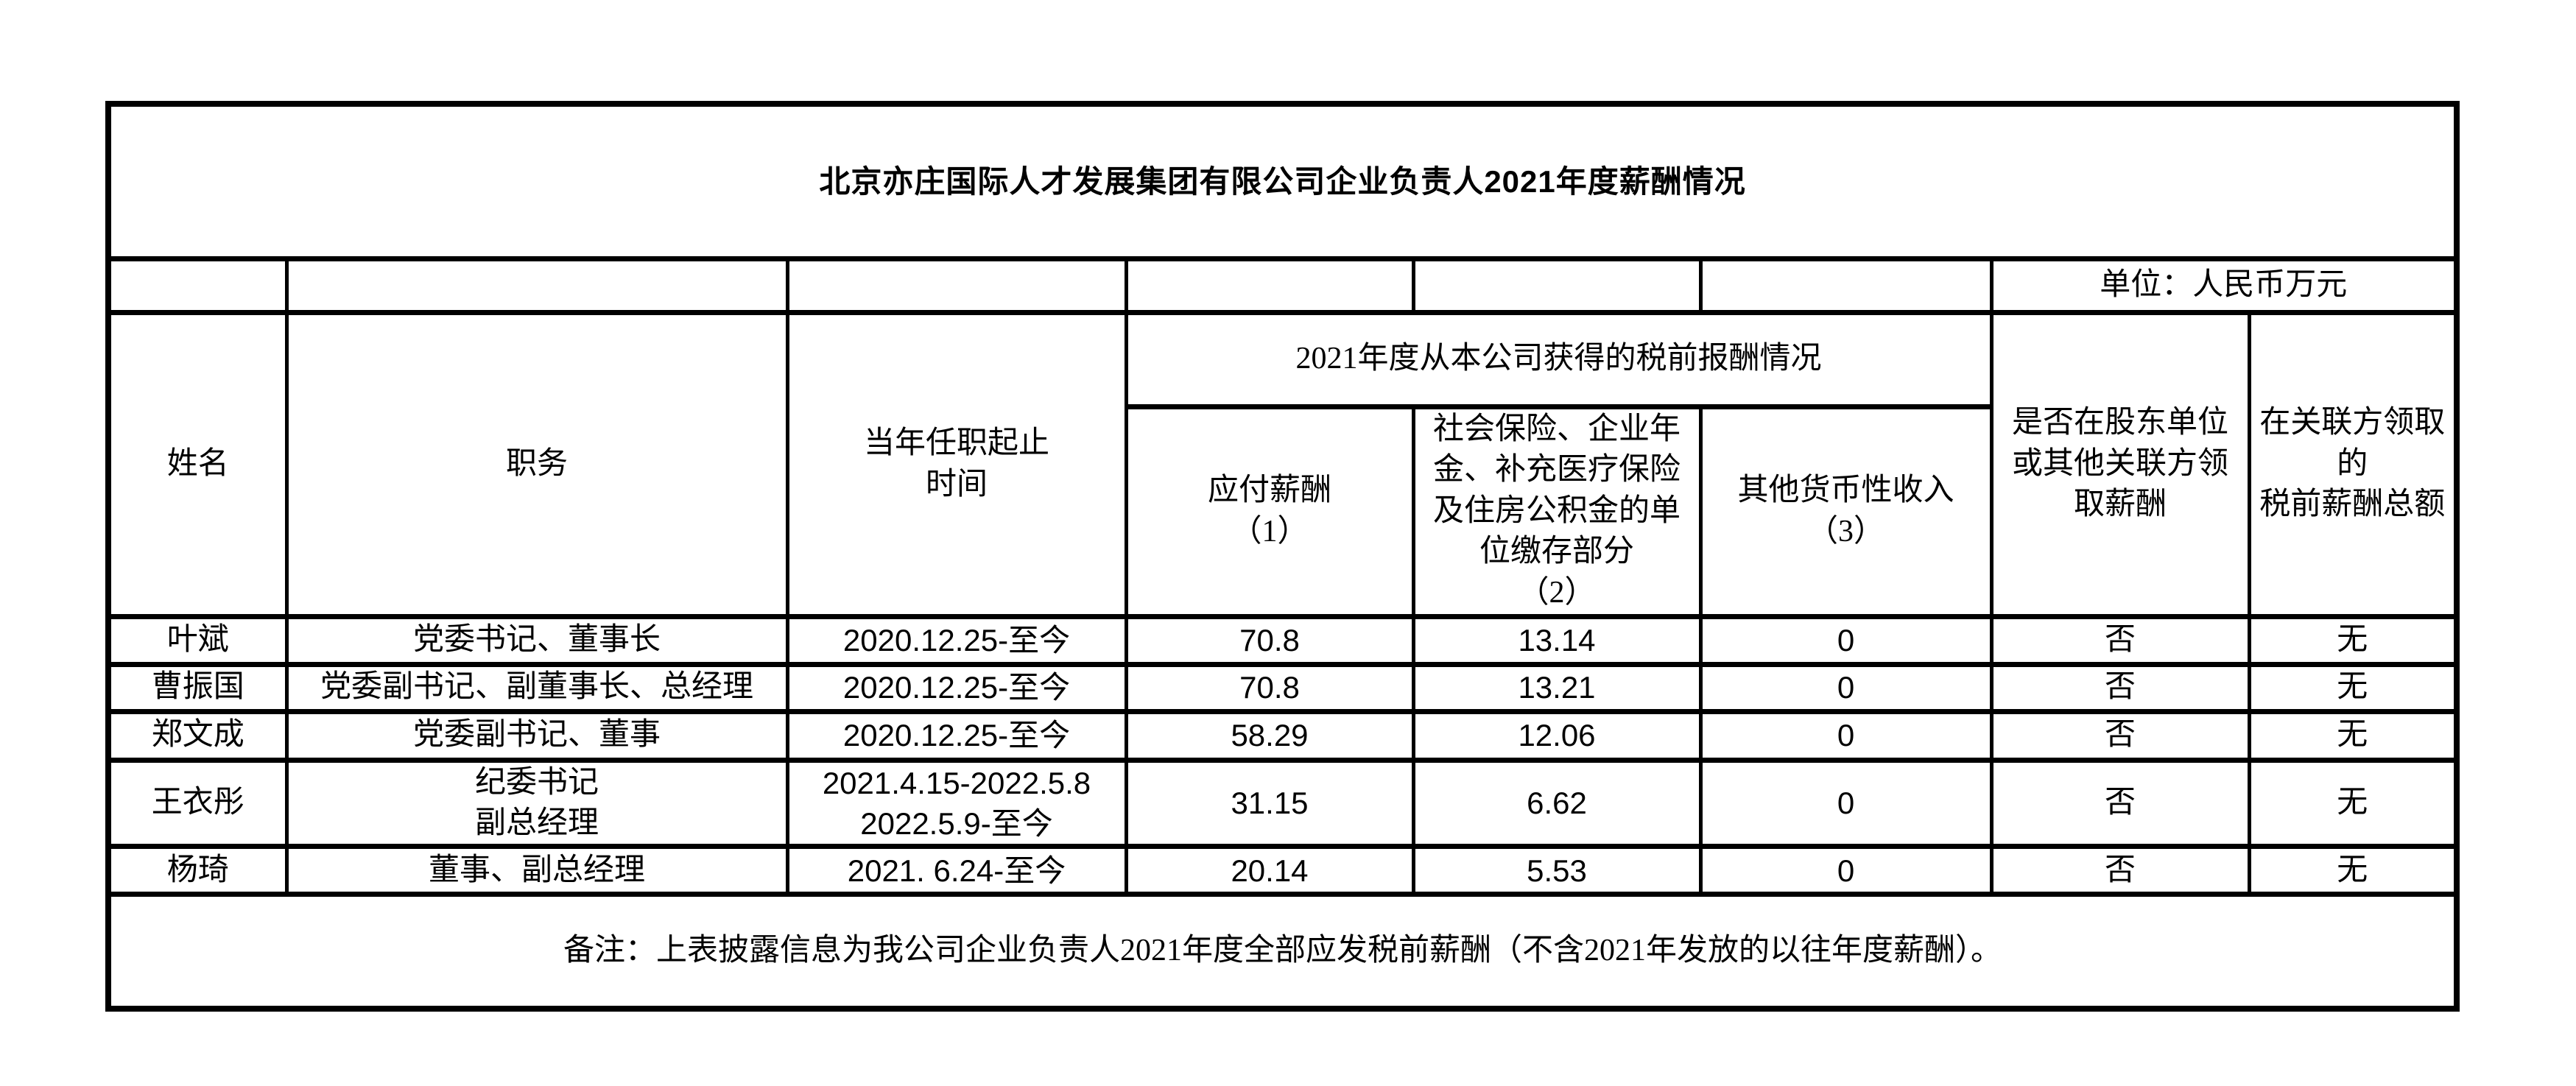 Image resolution: width=2576 pixels, height=1086 pixels. Describe the element at coordinates (1557, 511) in the screenshot. I see `header-social: 社会保险、企业年 金、补充医疗保险 及住房公积金的单 位缴存部分 （2）` at that location.